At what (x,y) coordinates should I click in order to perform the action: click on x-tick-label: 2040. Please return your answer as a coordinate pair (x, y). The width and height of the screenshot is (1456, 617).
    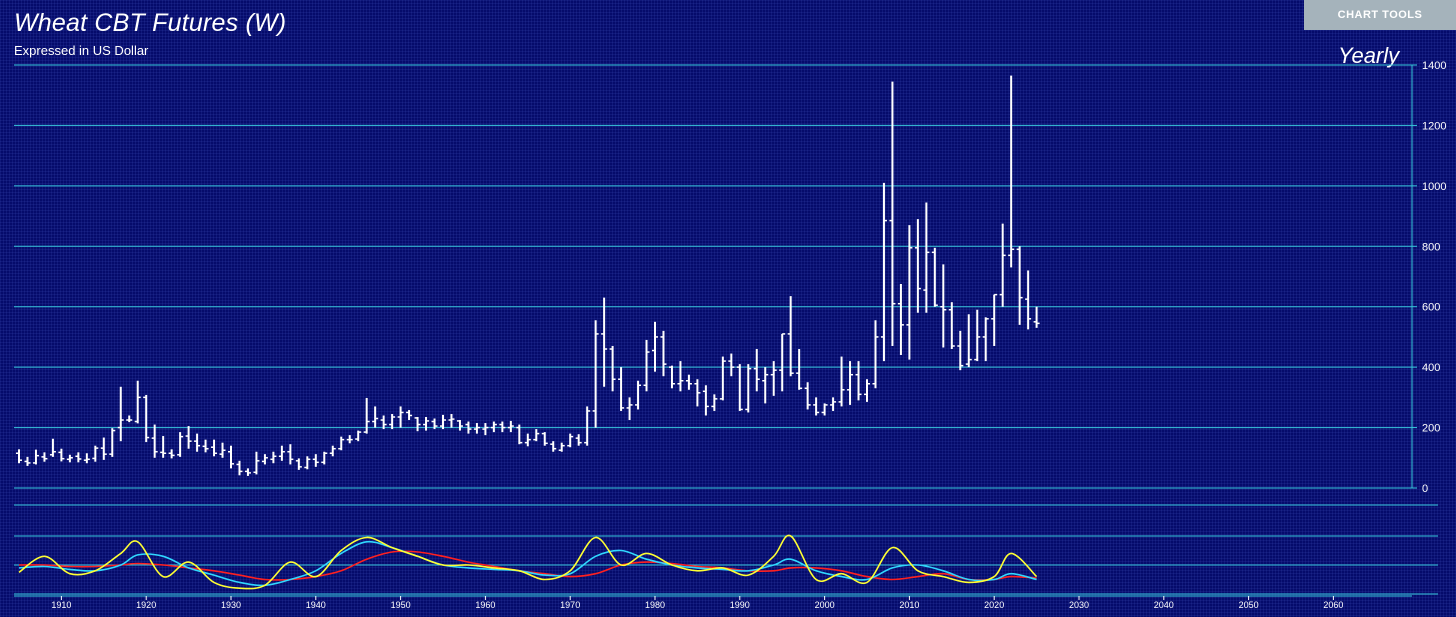
    Looking at the image, I should click on (1164, 605).